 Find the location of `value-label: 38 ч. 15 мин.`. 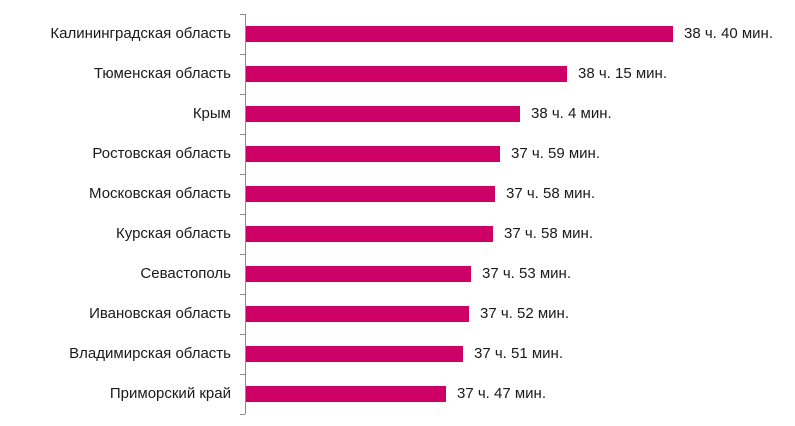

value-label: 38 ч. 15 мин. is located at coordinates (622, 73).